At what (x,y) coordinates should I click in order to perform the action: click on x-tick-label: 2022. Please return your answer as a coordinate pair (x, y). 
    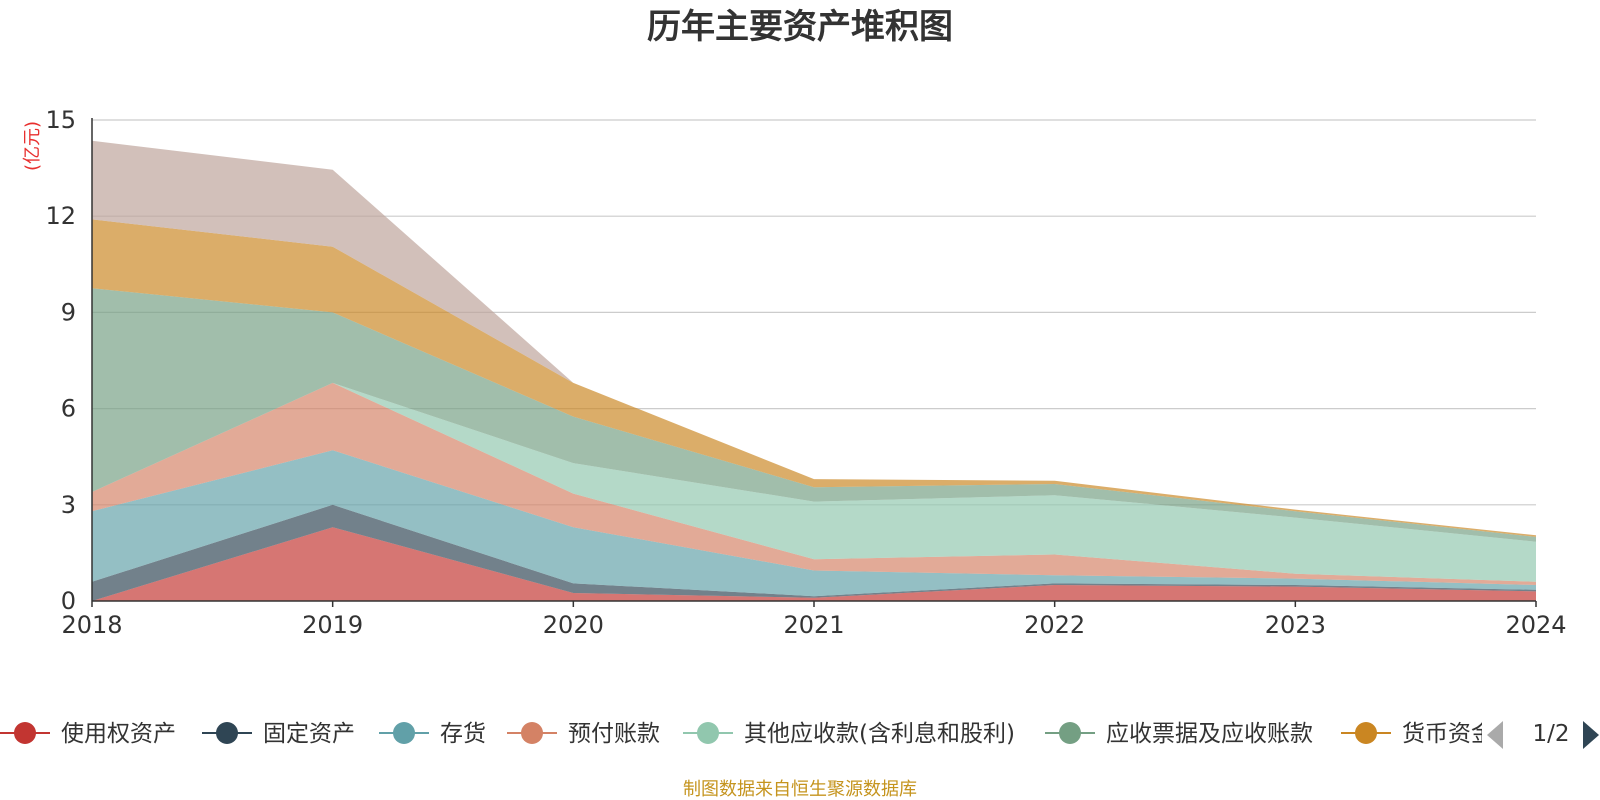
    Looking at the image, I should click on (1054, 625).